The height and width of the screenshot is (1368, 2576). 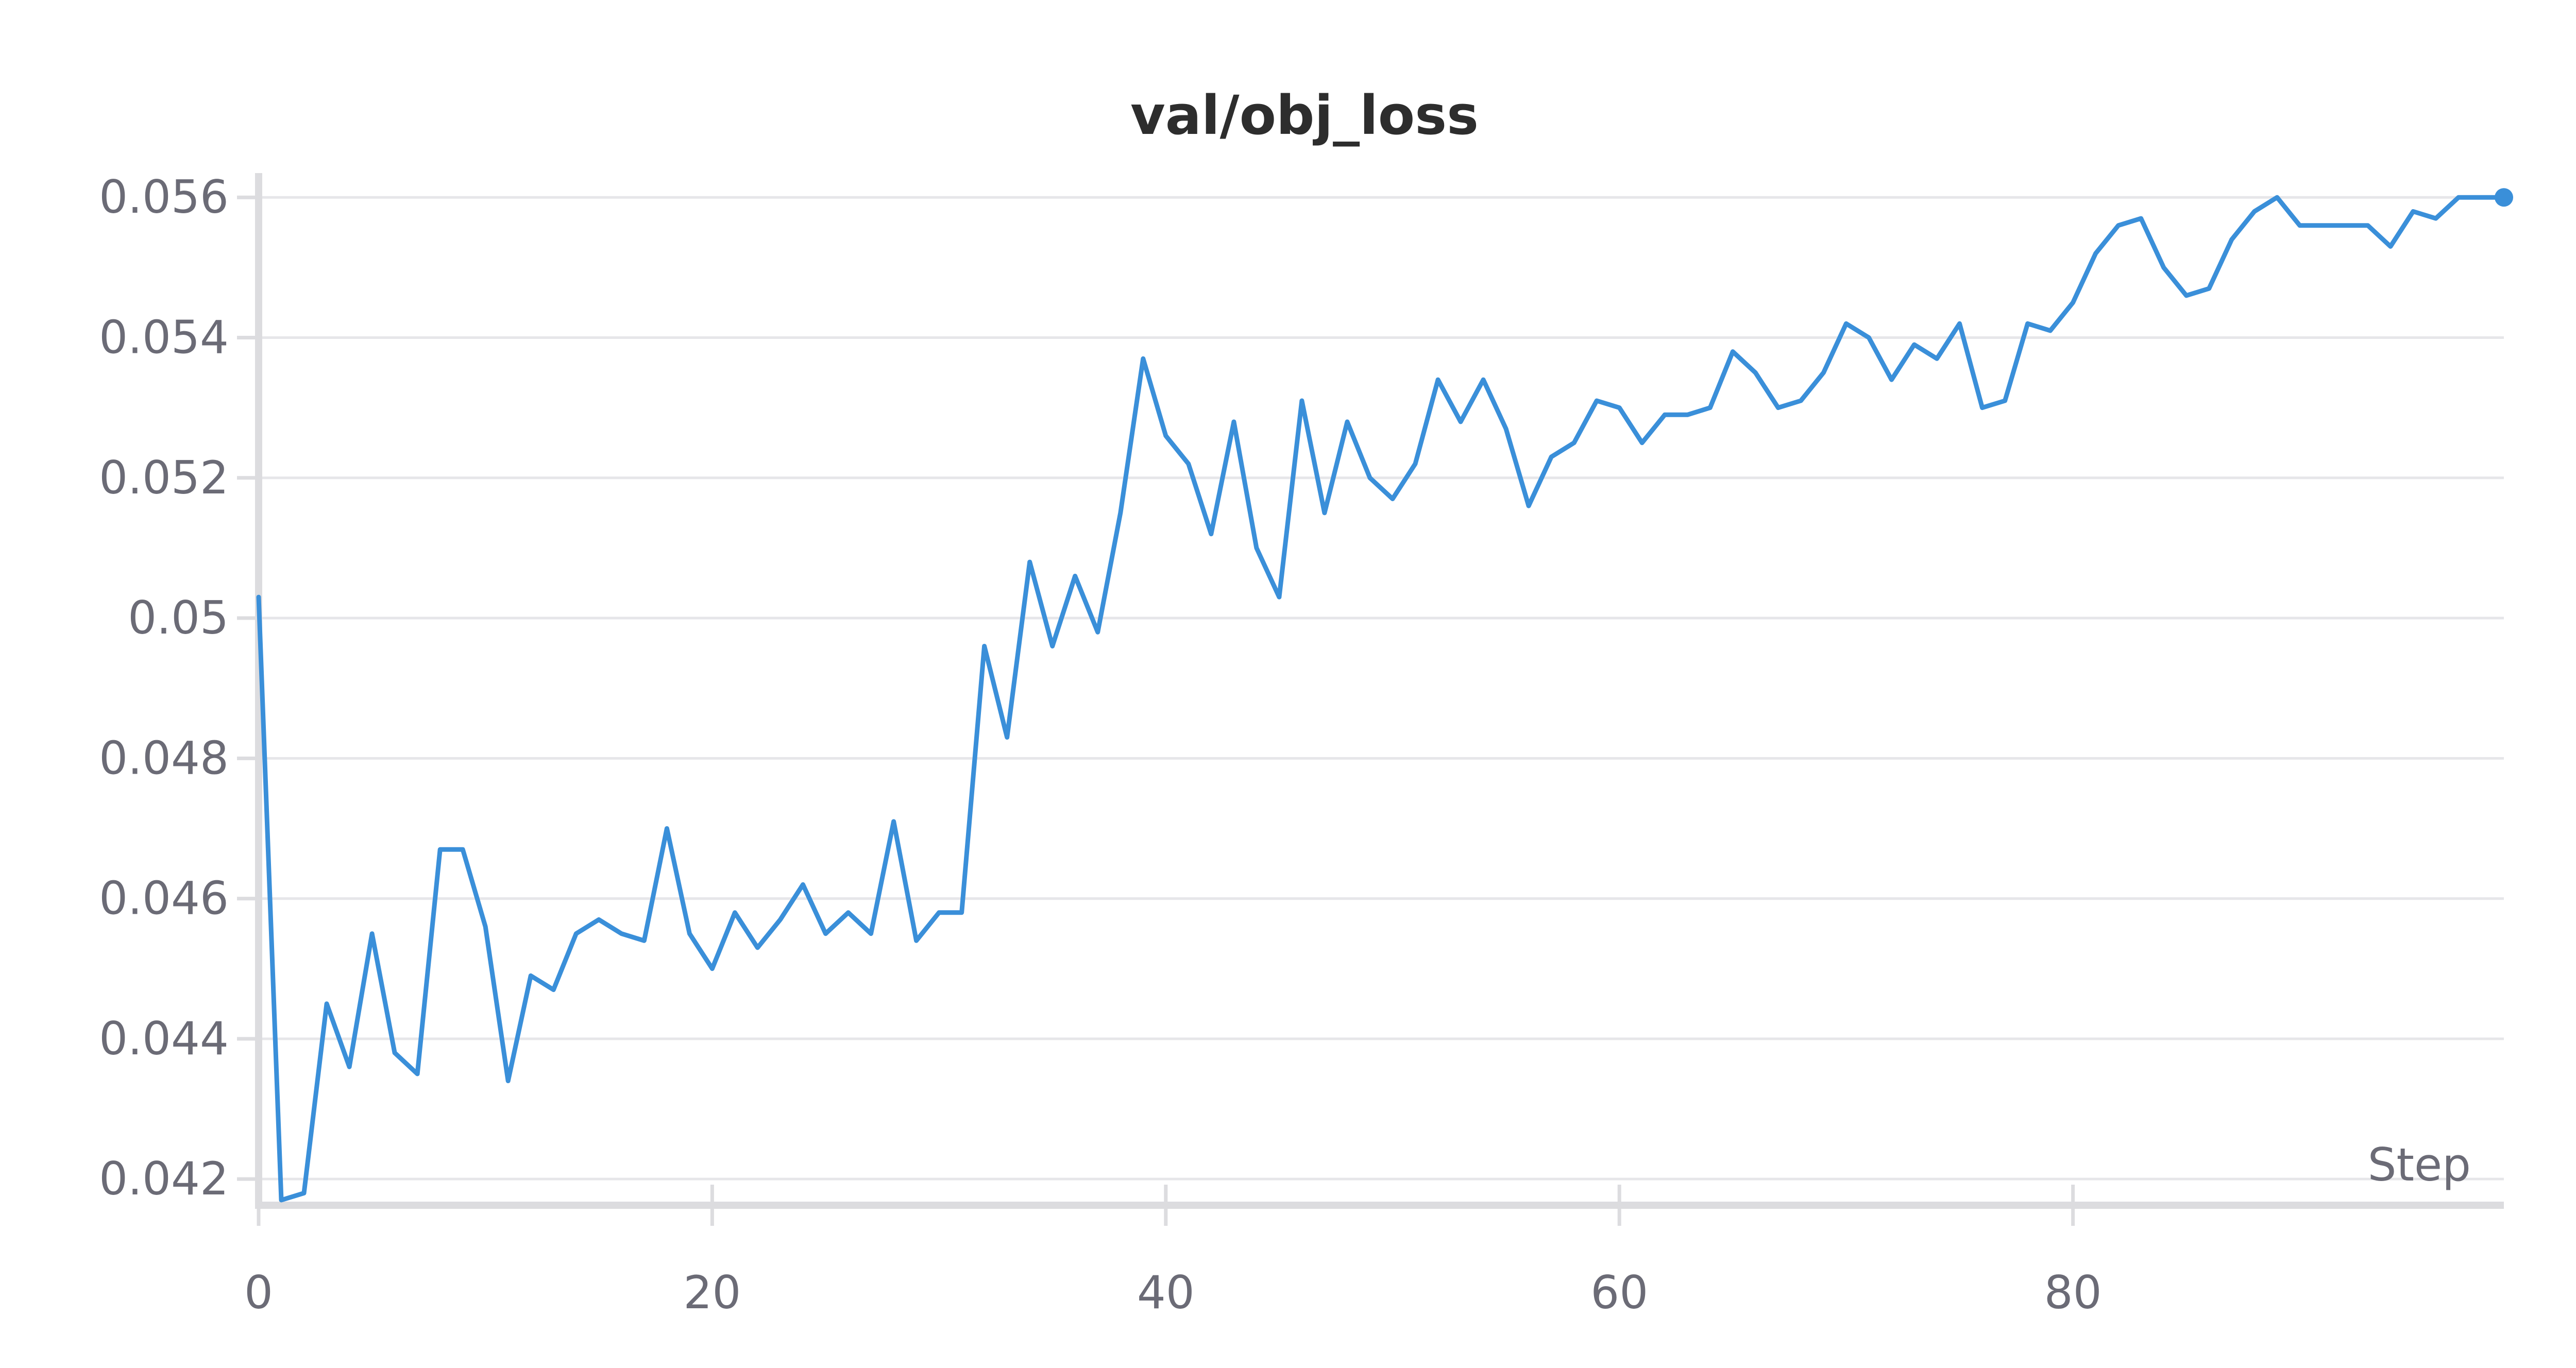 I want to click on y-tick-label: 0.05, so click(x=178, y=617).